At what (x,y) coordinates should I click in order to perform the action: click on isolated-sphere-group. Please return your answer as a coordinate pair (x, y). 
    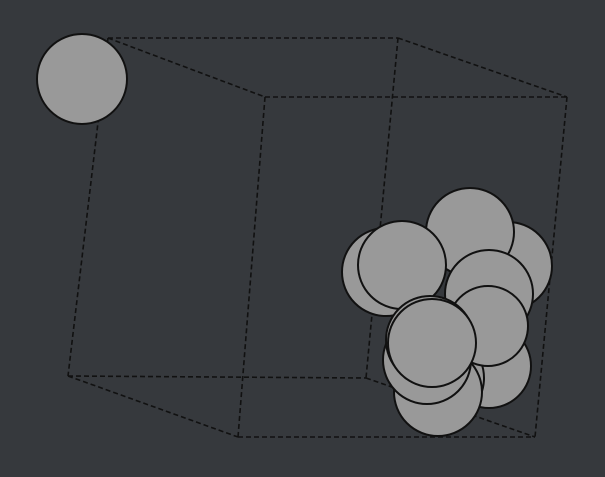
    Looking at the image, I should click on (82, 79).